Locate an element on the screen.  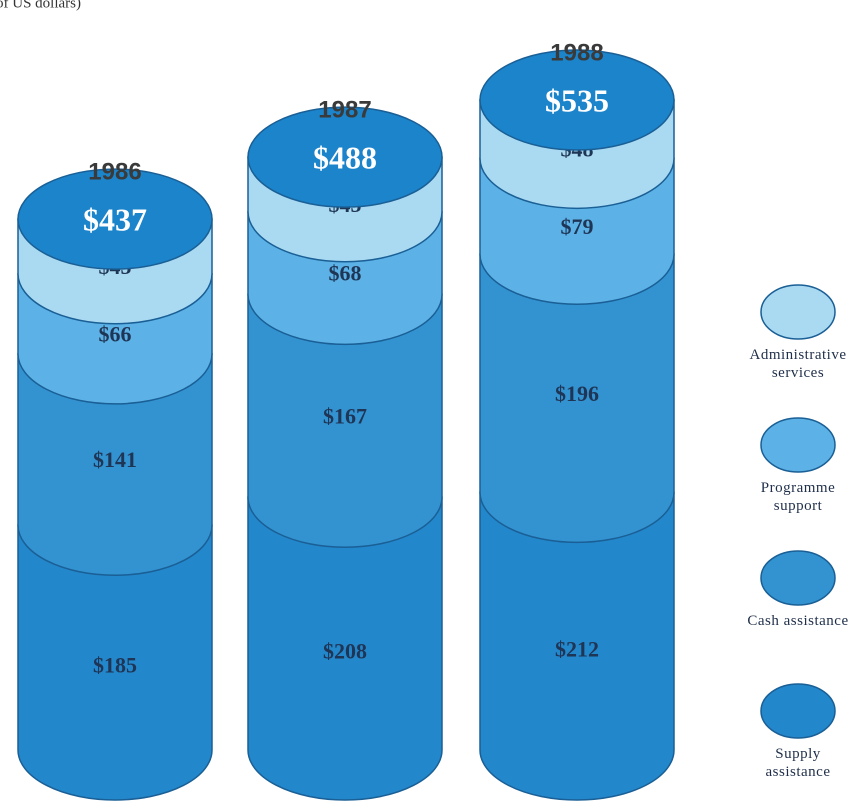
year-label: 1987 is located at coordinates (344, 109).